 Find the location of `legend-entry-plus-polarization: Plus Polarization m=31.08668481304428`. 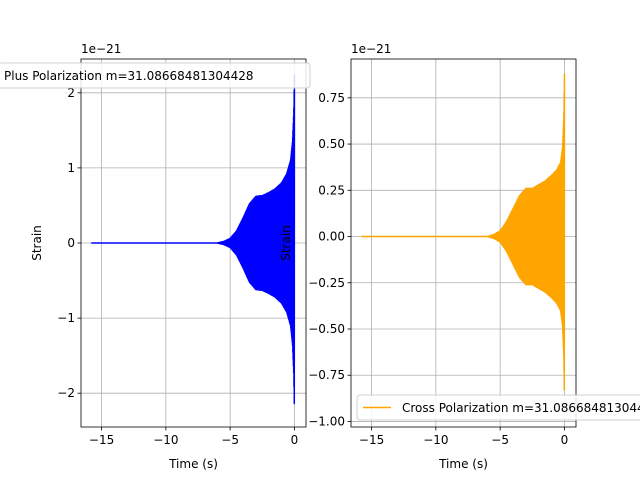

legend-entry-plus-polarization: Plus Polarization m=31.08668481304428 is located at coordinates (129, 76).